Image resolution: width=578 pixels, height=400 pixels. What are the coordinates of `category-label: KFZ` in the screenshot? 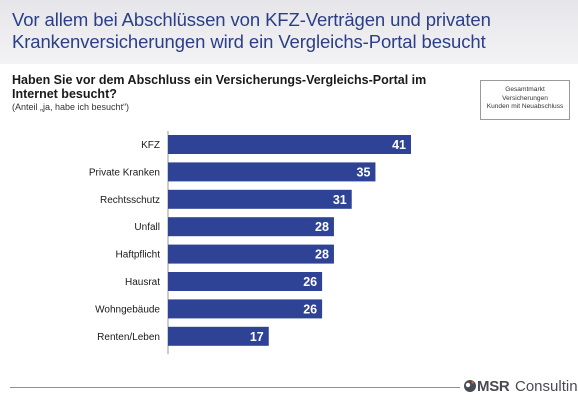 It's located at (150, 145).